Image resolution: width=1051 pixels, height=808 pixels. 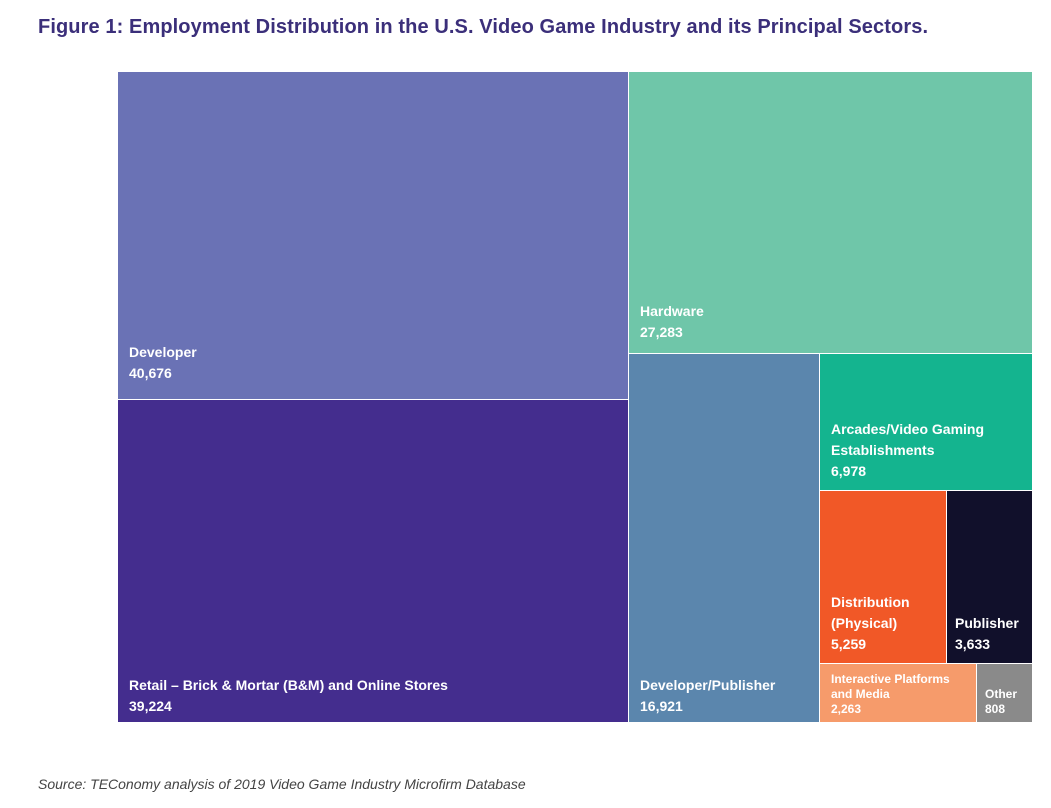 I want to click on cell-label-publisher: Publisher, so click(x=987, y=623).